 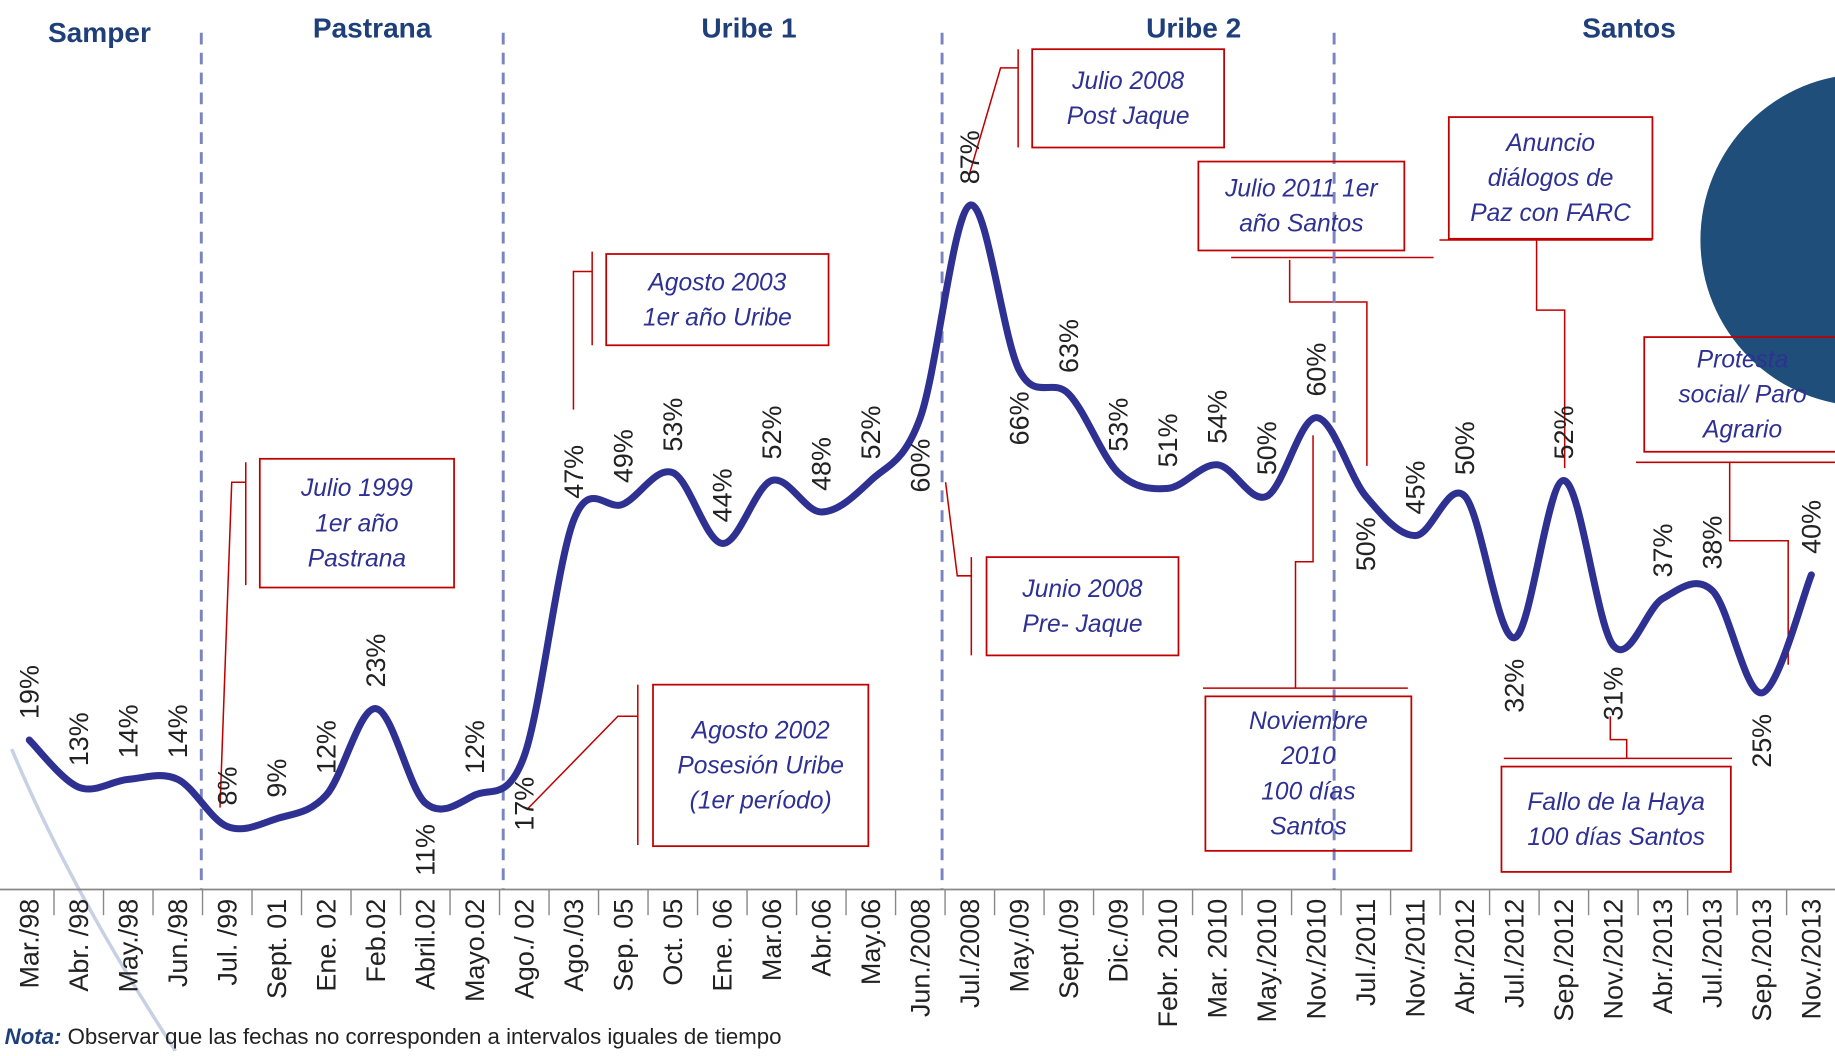 I want to click on annotation-text: Agrario, so click(x=1741, y=430).